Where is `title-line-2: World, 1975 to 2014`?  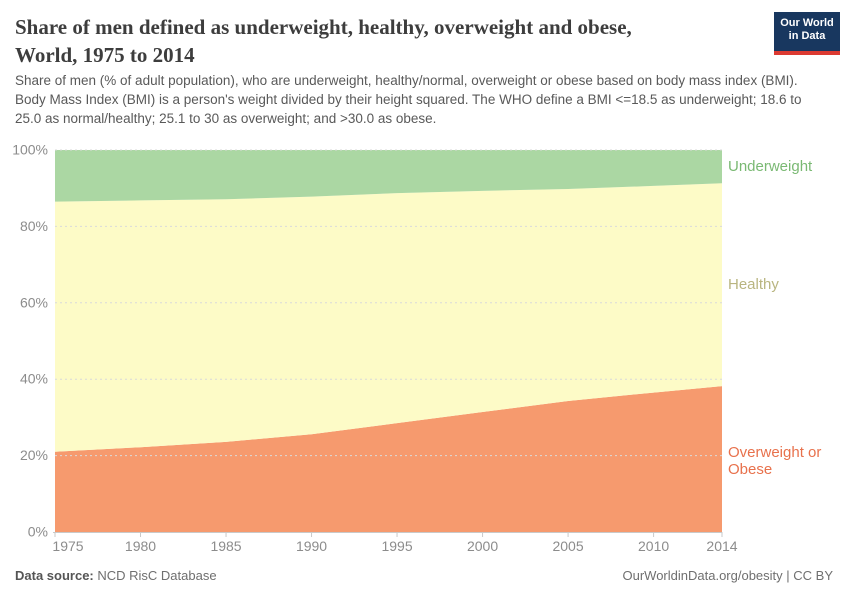 title-line-2: World, 1975 to 2014 is located at coordinates (105, 55).